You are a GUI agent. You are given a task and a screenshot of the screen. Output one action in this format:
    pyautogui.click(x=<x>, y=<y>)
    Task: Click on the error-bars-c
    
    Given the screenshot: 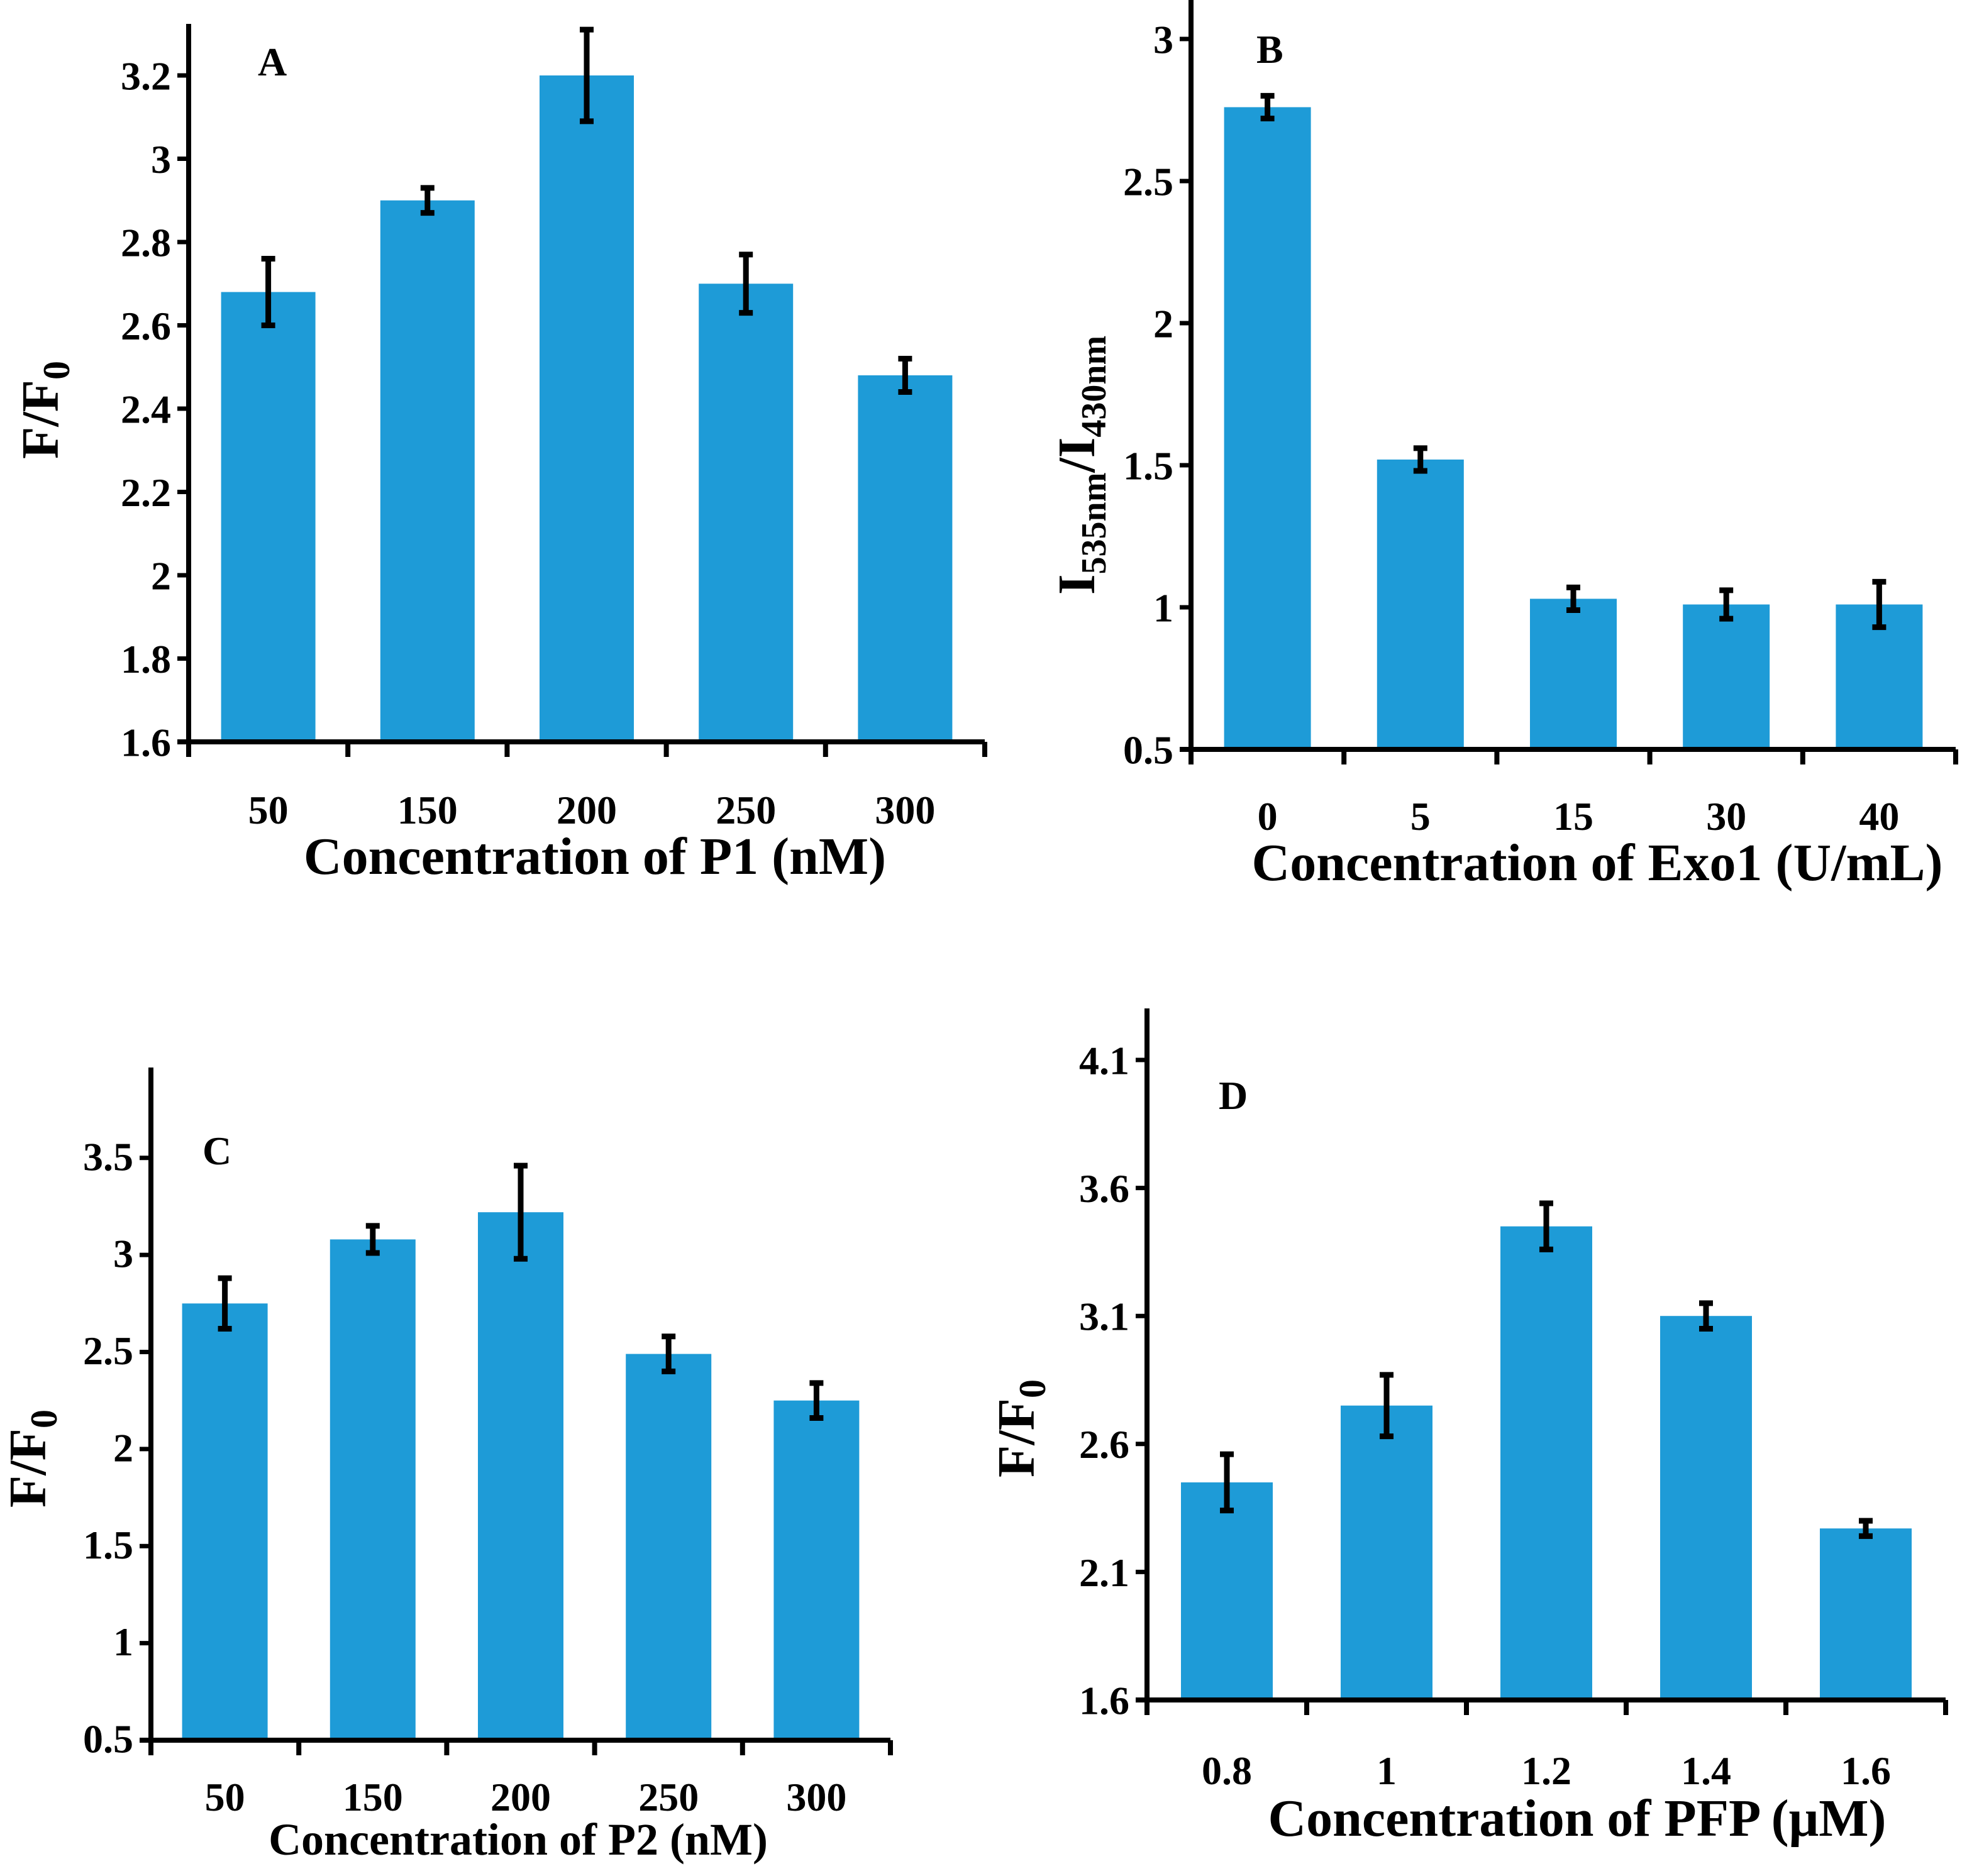 What is the action you would take?
    pyautogui.click(x=521, y=1291)
    